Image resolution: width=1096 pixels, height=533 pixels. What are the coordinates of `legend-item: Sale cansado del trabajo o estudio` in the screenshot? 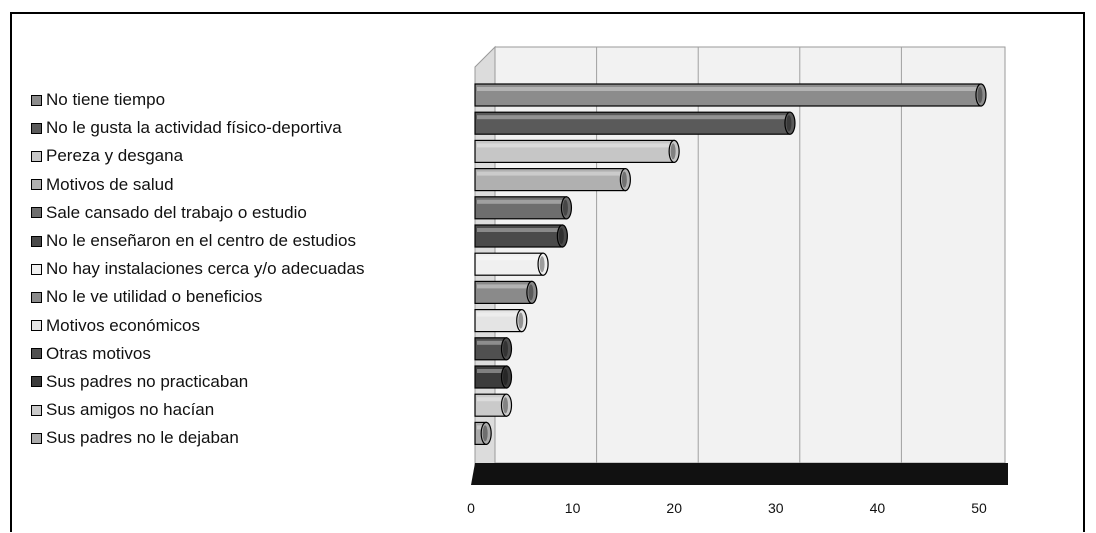 It's located at (197, 213).